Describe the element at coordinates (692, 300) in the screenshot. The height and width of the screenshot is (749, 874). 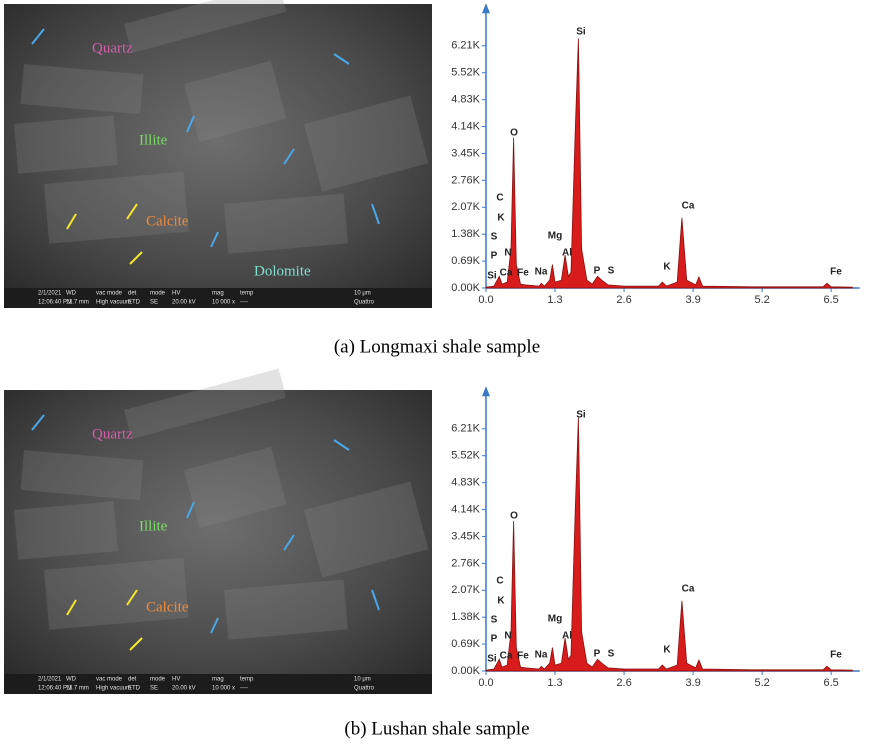
I see `x-tick-label: 3.9` at that location.